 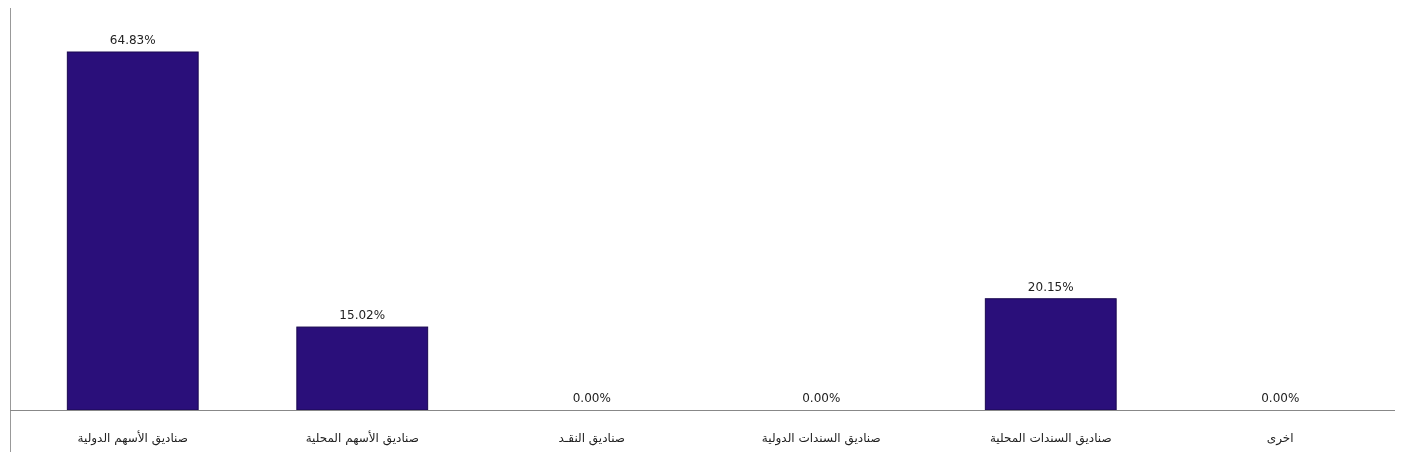 I want to click on x-tick-label: صناديق الأسهم المحلية, so click(x=362, y=438).